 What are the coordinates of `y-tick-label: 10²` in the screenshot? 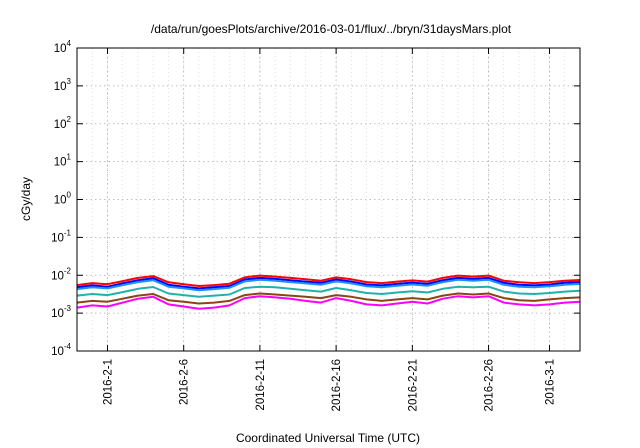 It's located at (63, 123).